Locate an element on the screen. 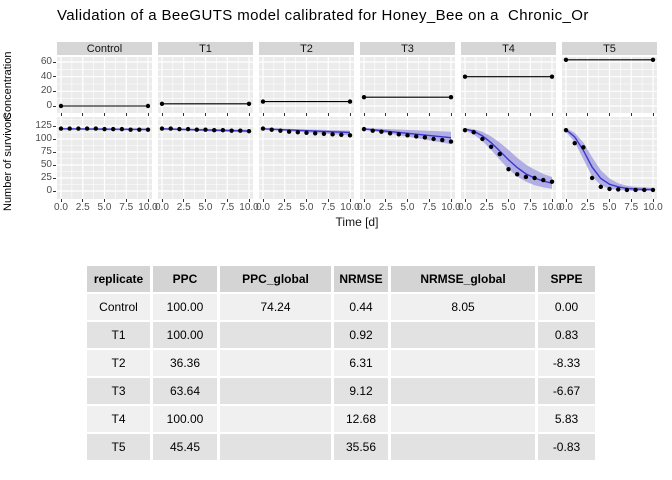 The height and width of the screenshot is (480, 672). y-tick-label: 75 is located at coordinates (46, 151).